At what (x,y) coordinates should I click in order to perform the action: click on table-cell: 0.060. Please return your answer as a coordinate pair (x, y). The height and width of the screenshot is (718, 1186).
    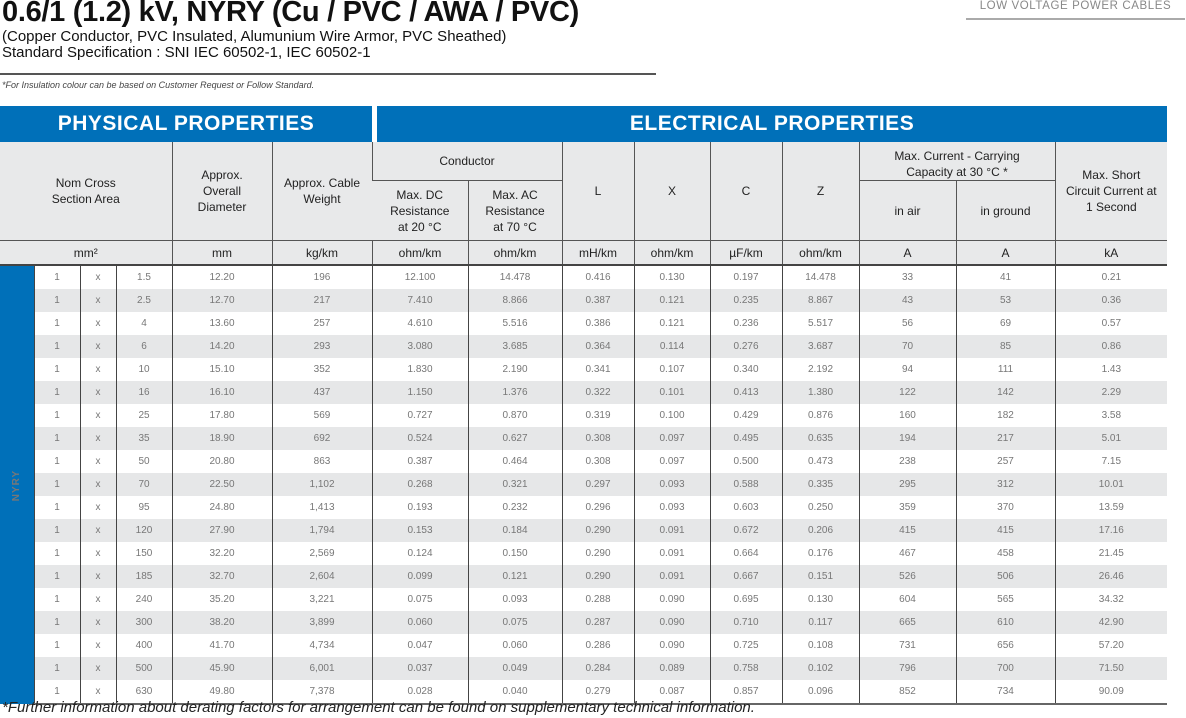
    Looking at the image, I should click on (419, 622).